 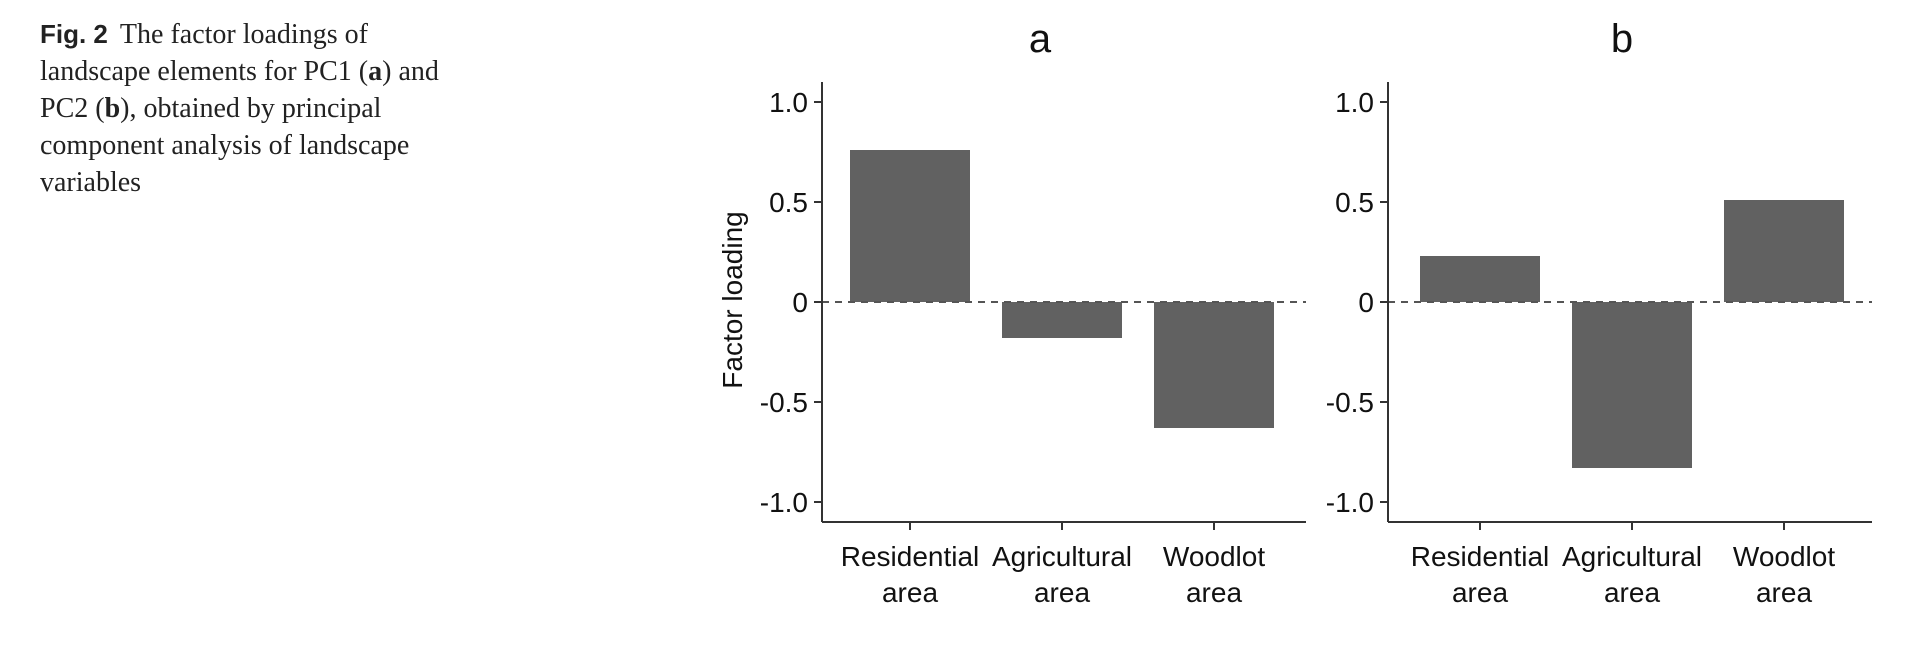 What do you see at coordinates (375, 71) in the screenshot?
I see `caption-panel-a-ref: a` at bounding box center [375, 71].